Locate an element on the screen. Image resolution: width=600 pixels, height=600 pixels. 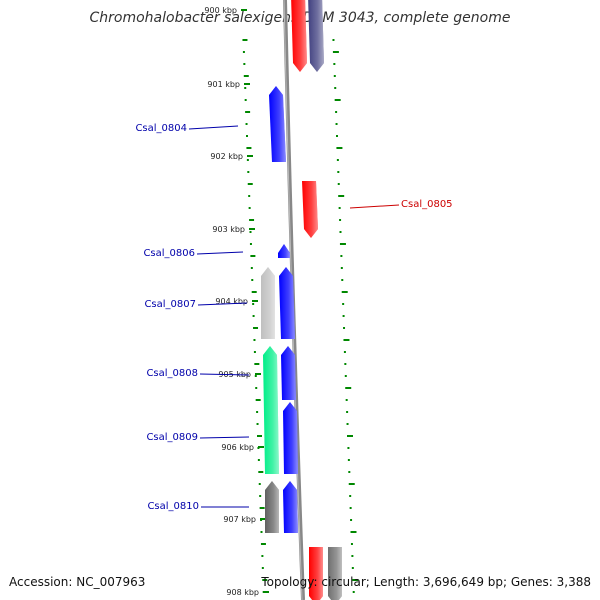
scale-tick-label: 902 kbp is located at coordinates (226, 156).